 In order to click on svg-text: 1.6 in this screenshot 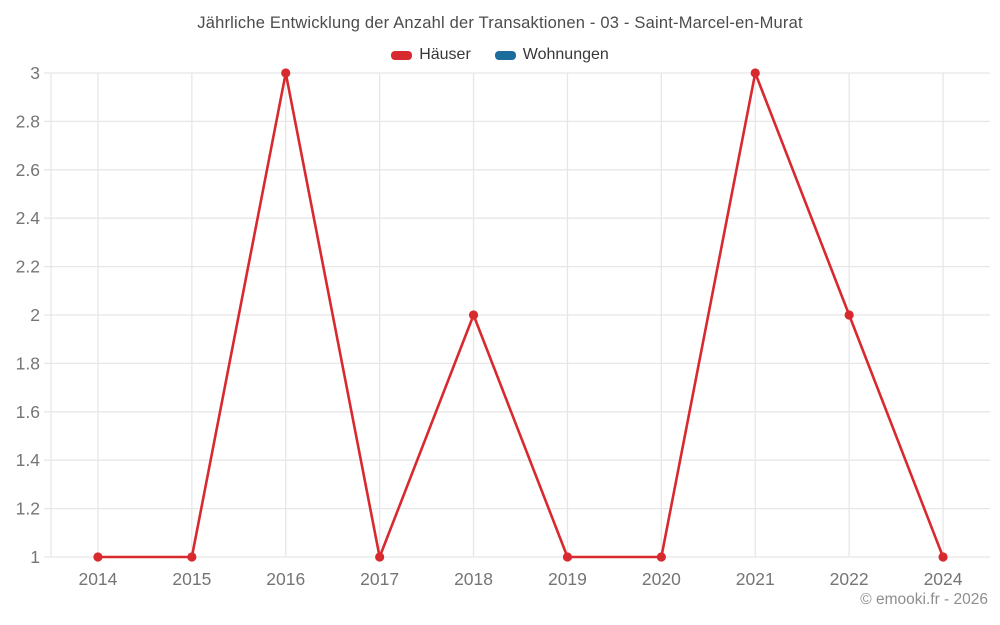, I will do `click(28, 412)`.